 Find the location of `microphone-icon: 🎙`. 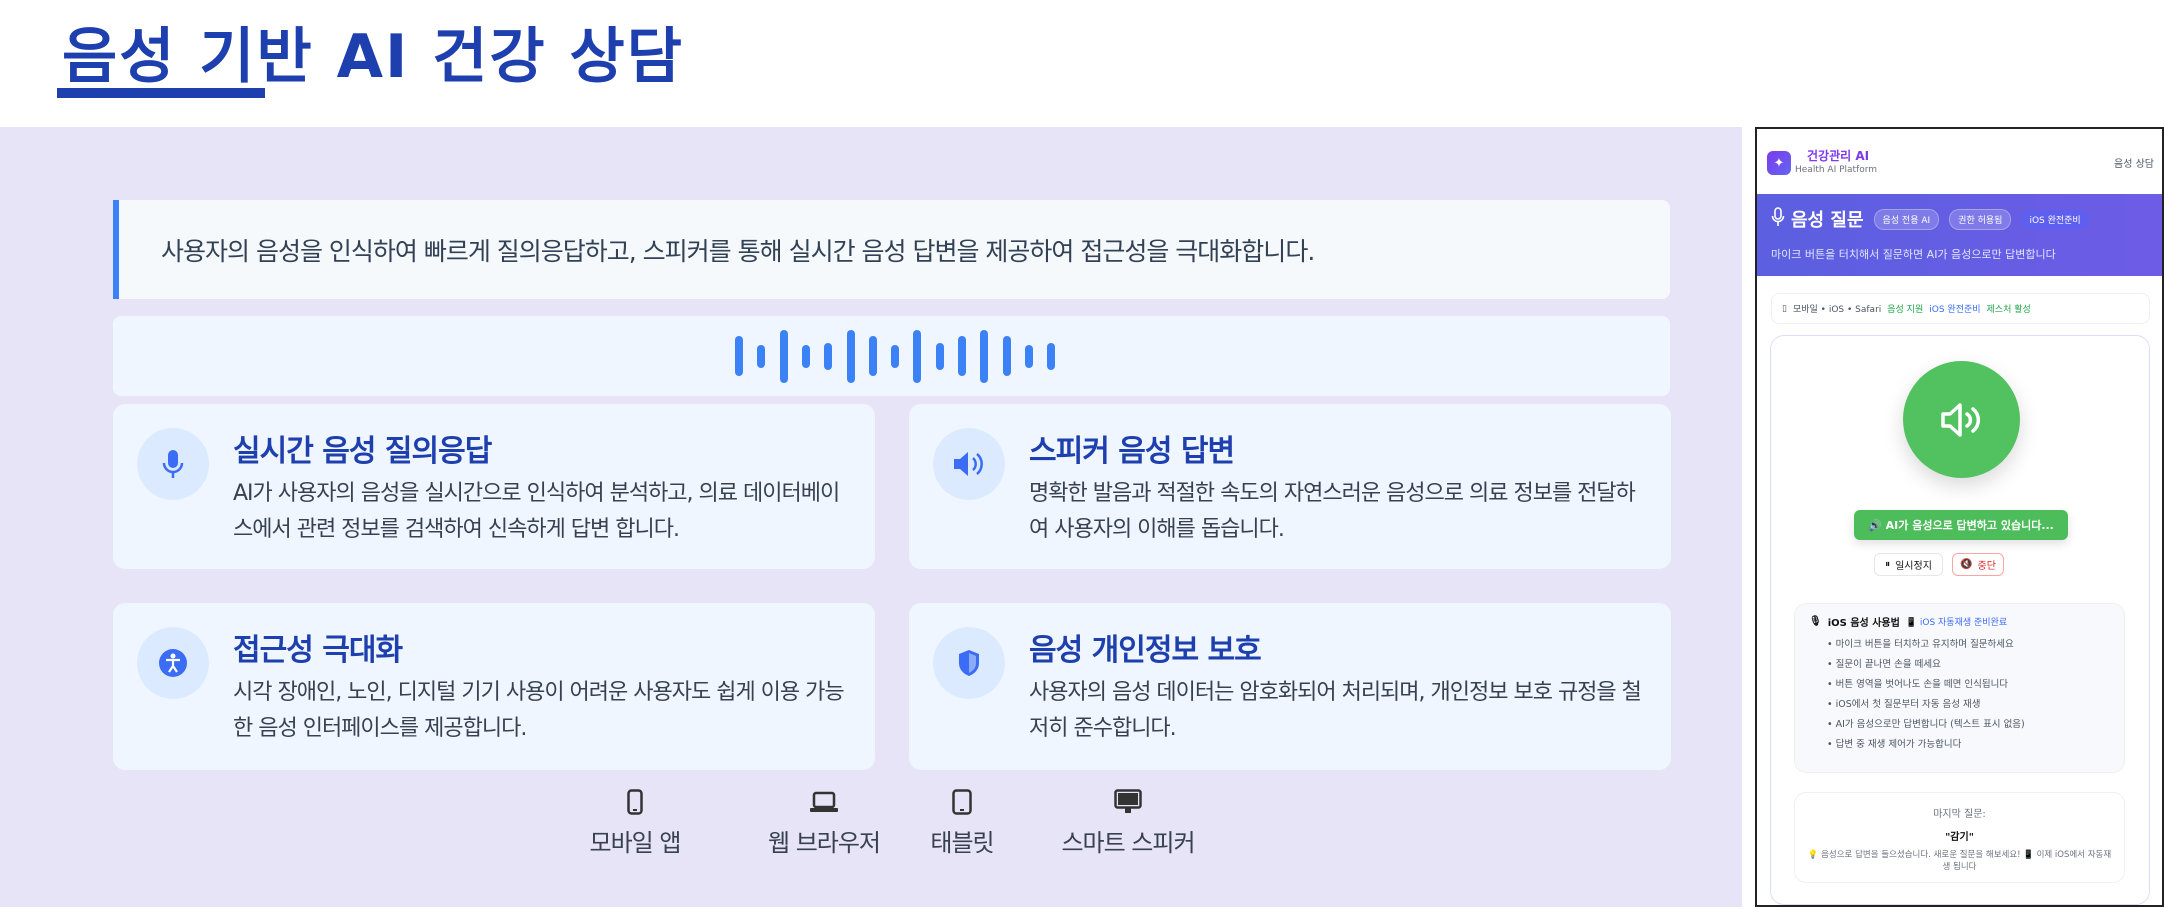

microphone-icon: 🎙 is located at coordinates (1815, 621).